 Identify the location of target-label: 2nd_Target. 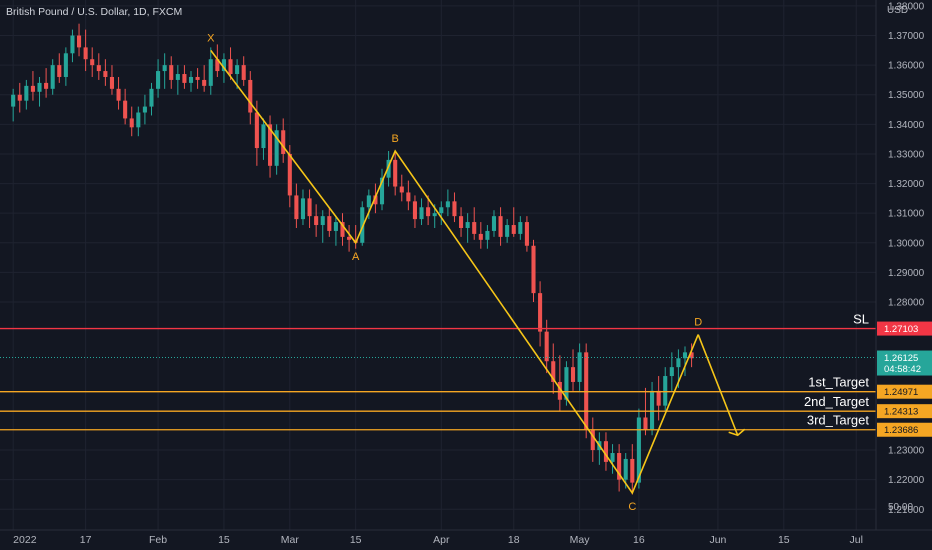
(836, 401).